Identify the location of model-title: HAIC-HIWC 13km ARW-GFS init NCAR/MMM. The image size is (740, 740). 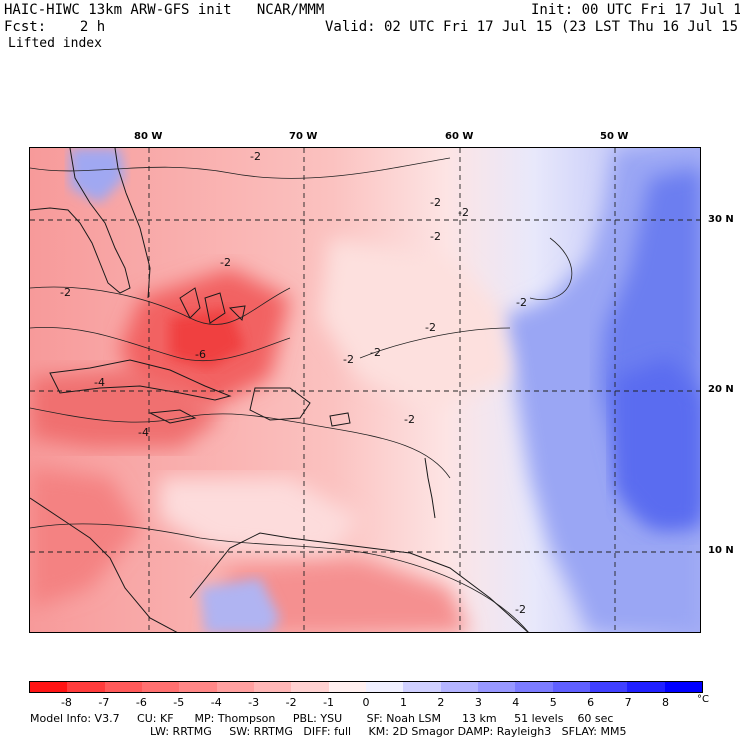
(164, 10).